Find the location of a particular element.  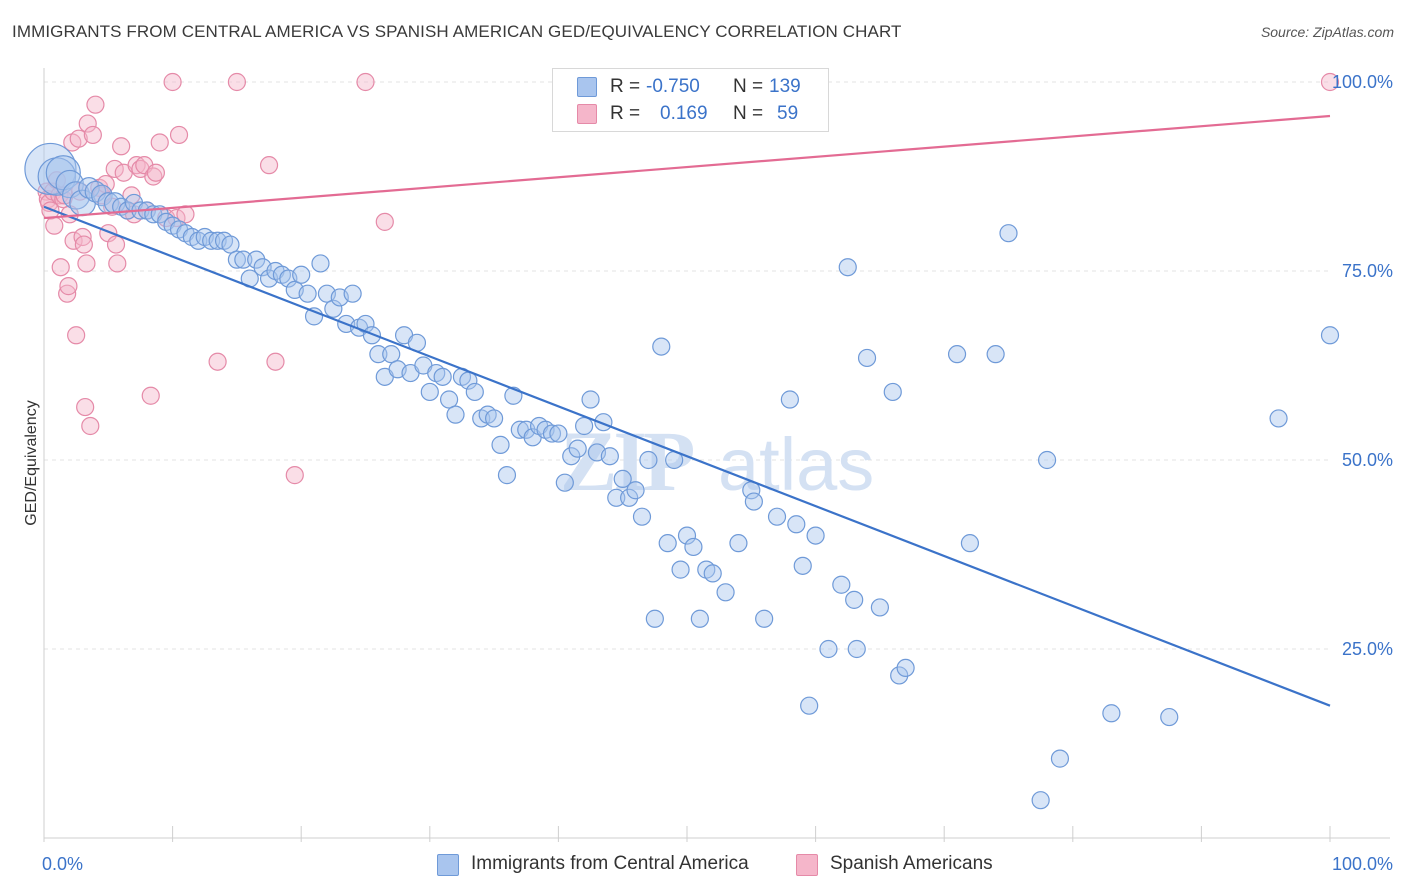

bottom-legend-label-pink: Spanish Americans is located at coordinates (911, 863).